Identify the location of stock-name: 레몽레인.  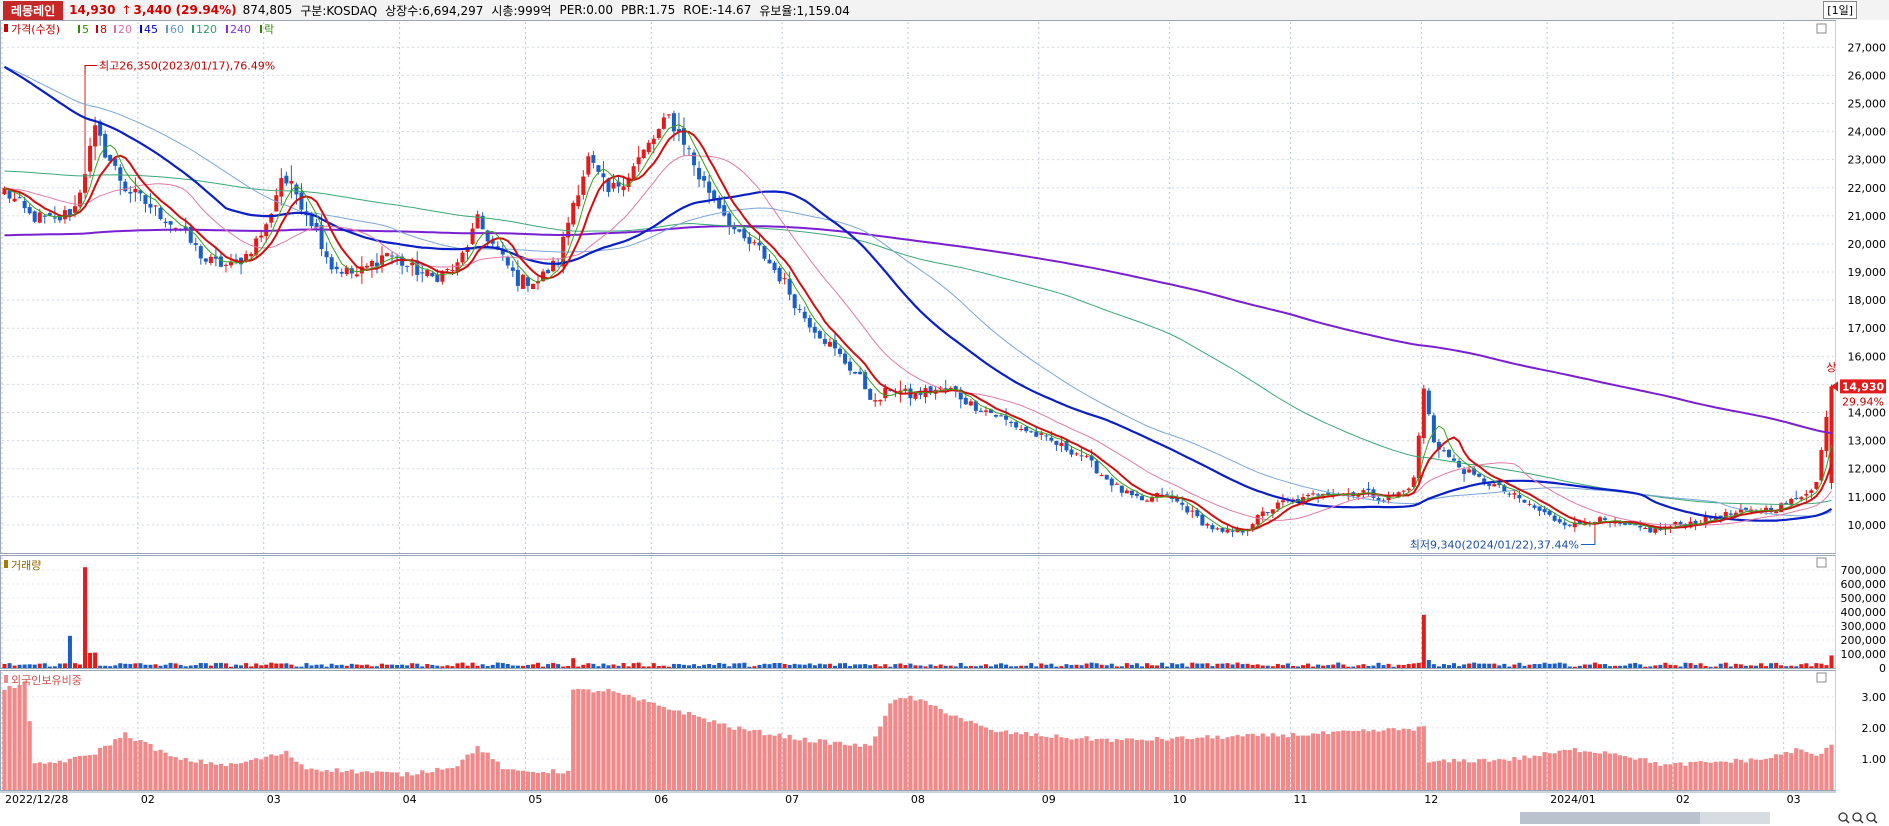
(33, 10).